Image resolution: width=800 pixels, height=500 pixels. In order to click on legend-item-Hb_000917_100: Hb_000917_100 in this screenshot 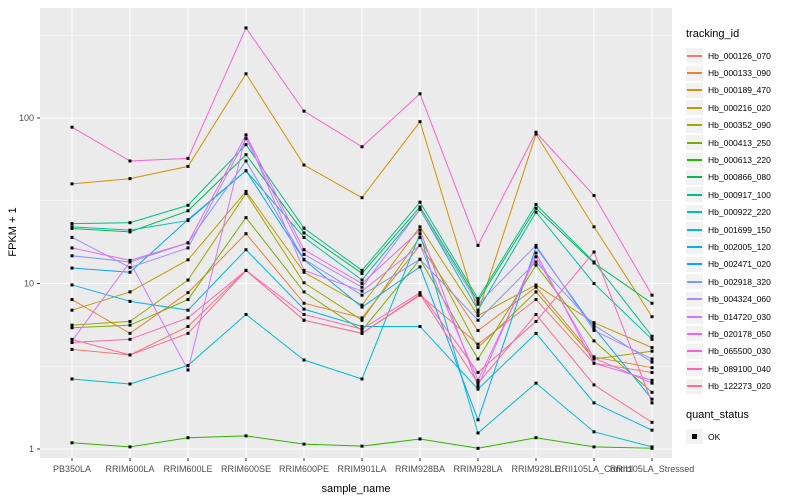, I will do `click(742, 194)`.